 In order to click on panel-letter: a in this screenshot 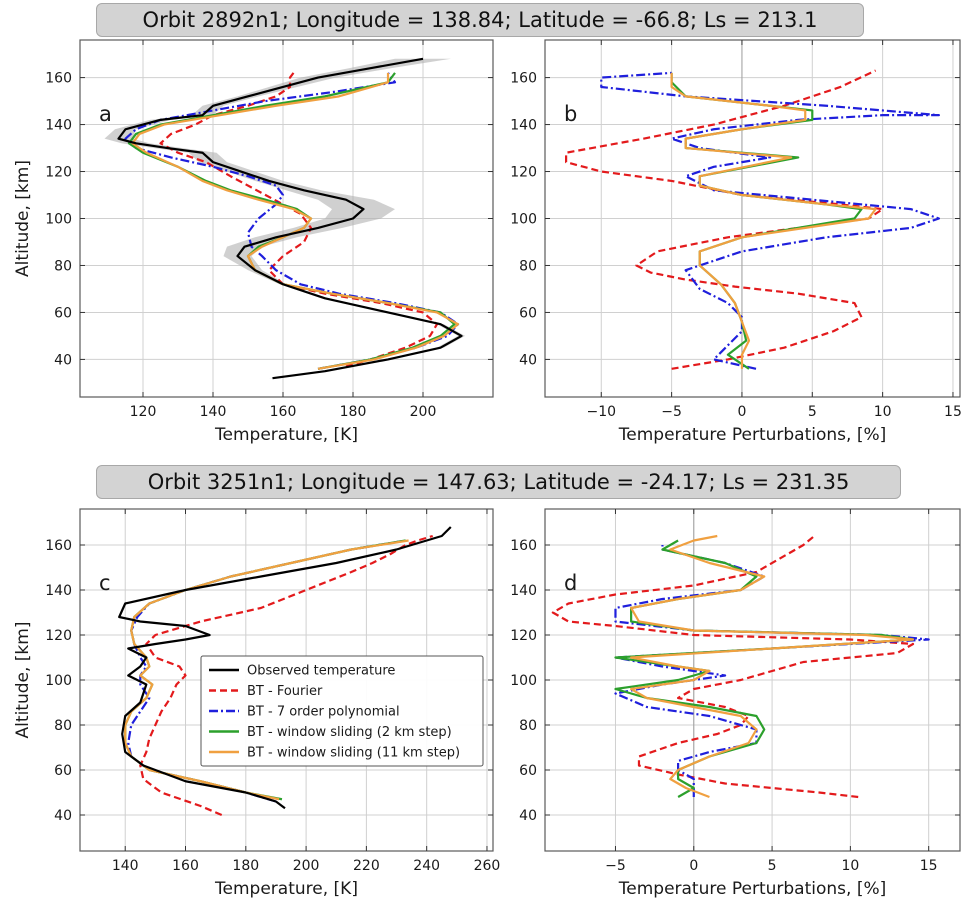, I will do `click(105, 114)`.